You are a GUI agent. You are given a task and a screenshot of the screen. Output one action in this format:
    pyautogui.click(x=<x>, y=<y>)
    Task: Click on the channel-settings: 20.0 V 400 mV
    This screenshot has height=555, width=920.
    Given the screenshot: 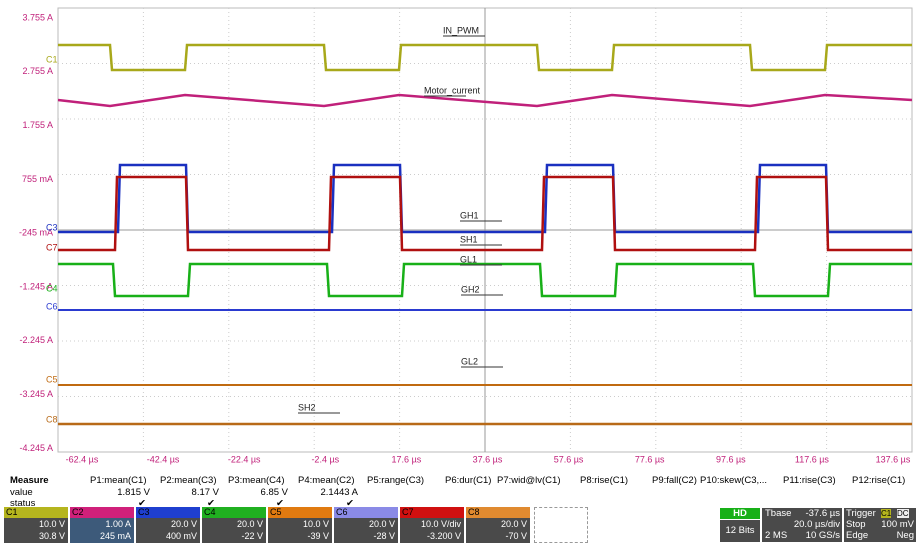 What is the action you would take?
    pyautogui.click(x=168, y=530)
    